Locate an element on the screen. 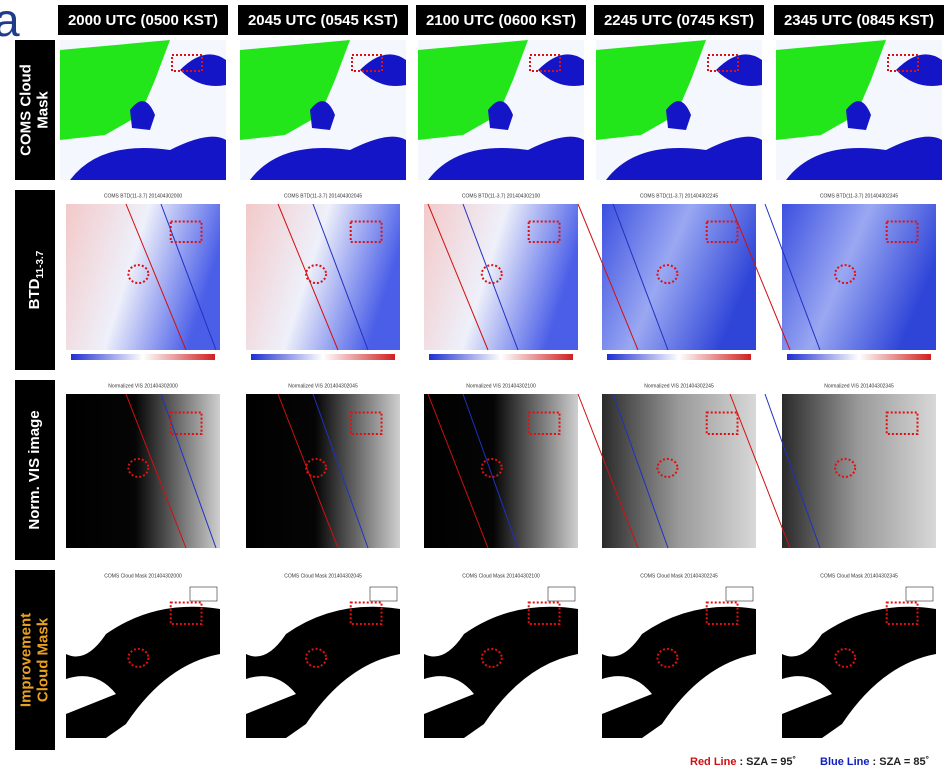  row-label: Norm. VIS image is located at coordinates (34, 469).